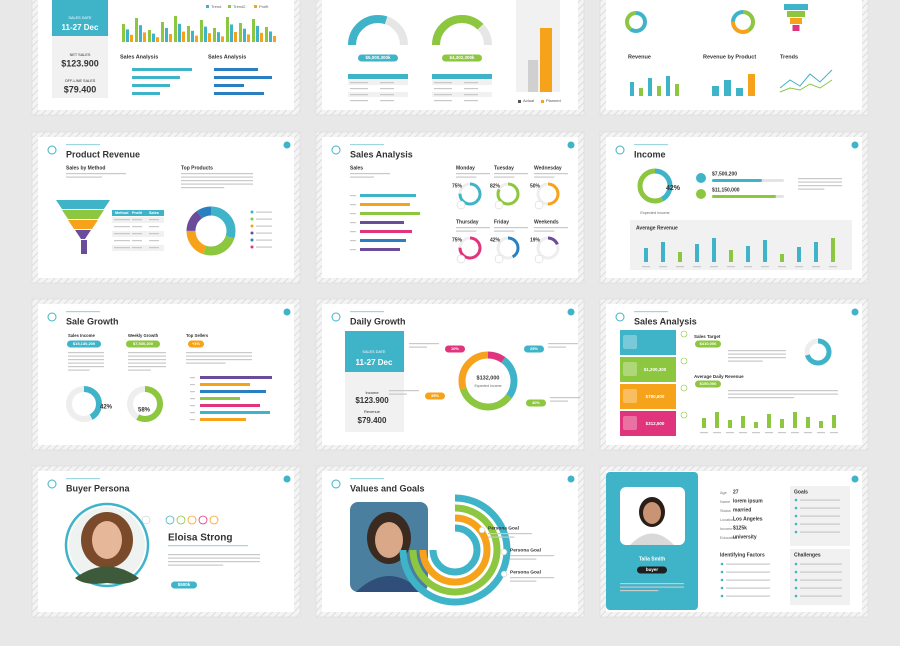 The height and width of the screenshot is (646, 900). What do you see at coordinates (796, 28) in the screenshot?
I see `funnel-layer` at bounding box center [796, 28].